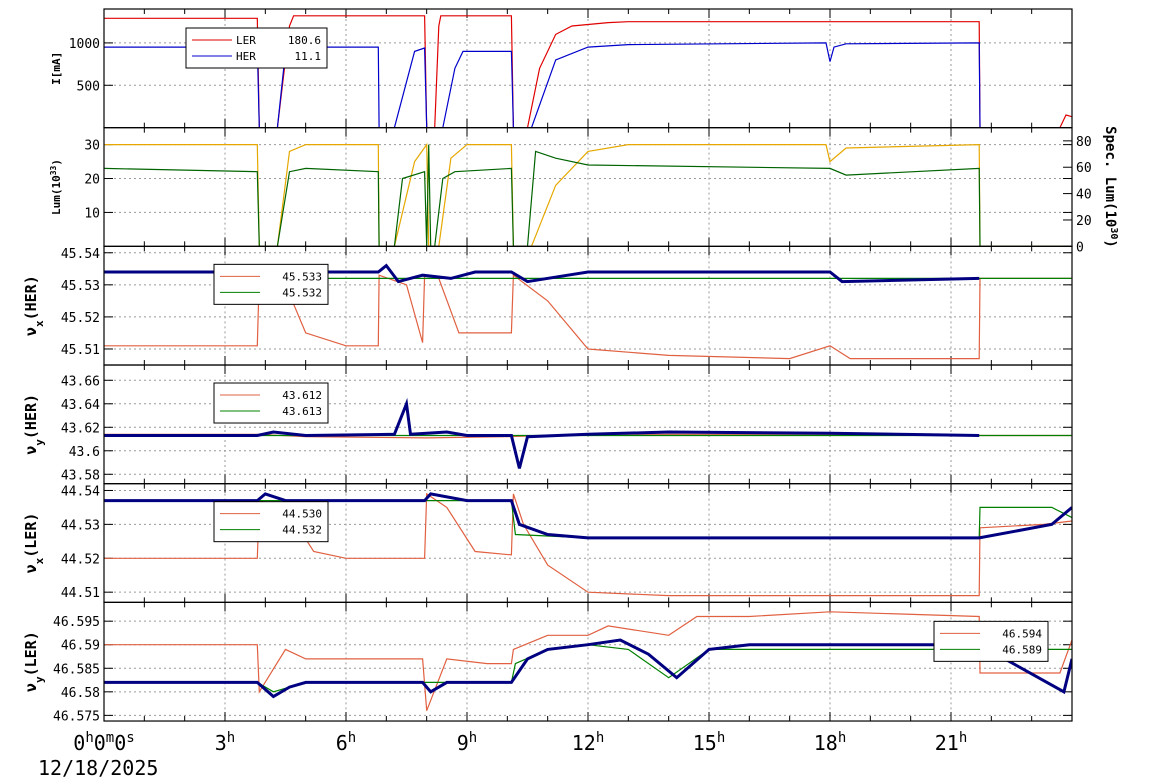 This screenshot has width=1154, height=782. I want to click on legend: 44.530 44.532, so click(271, 522).